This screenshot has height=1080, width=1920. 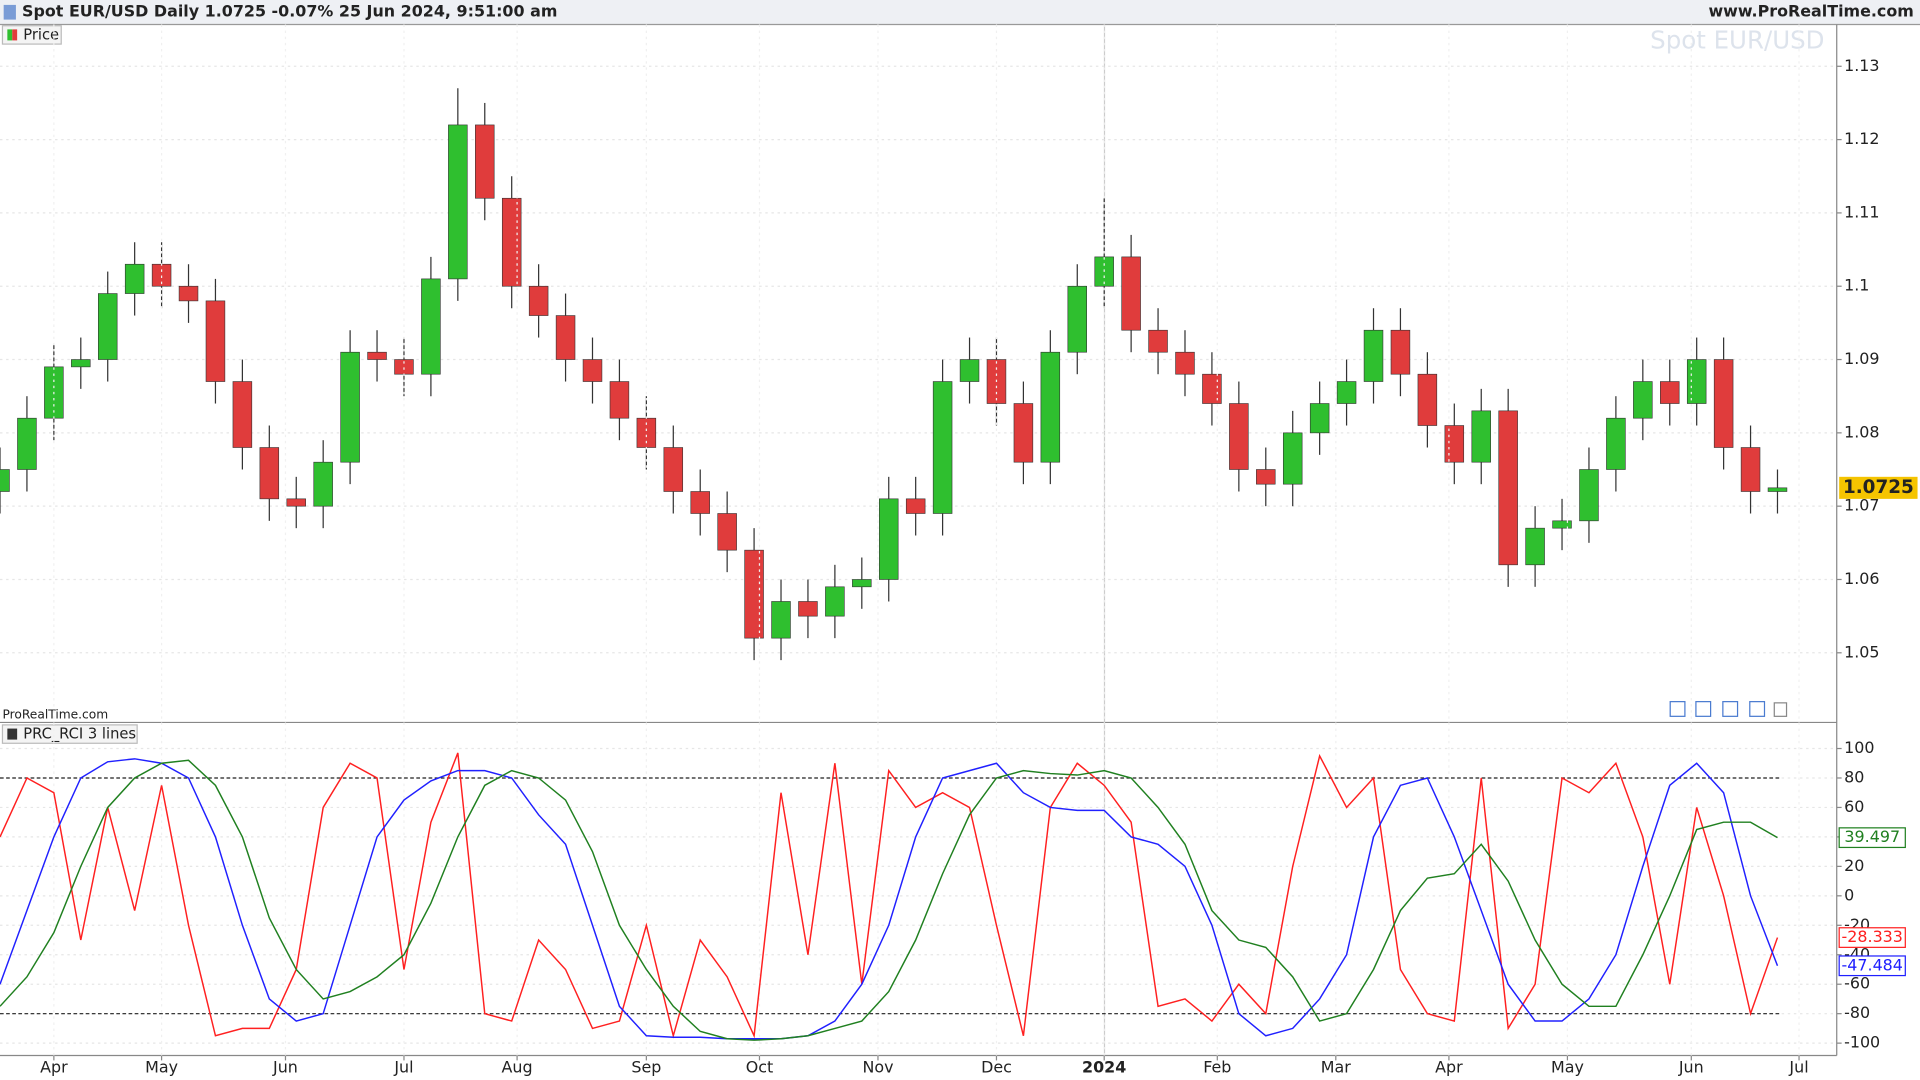 What do you see at coordinates (1856, 285) in the screenshot?
I see `y-tick-label: 1.1` at bounding box center [1856, 285].